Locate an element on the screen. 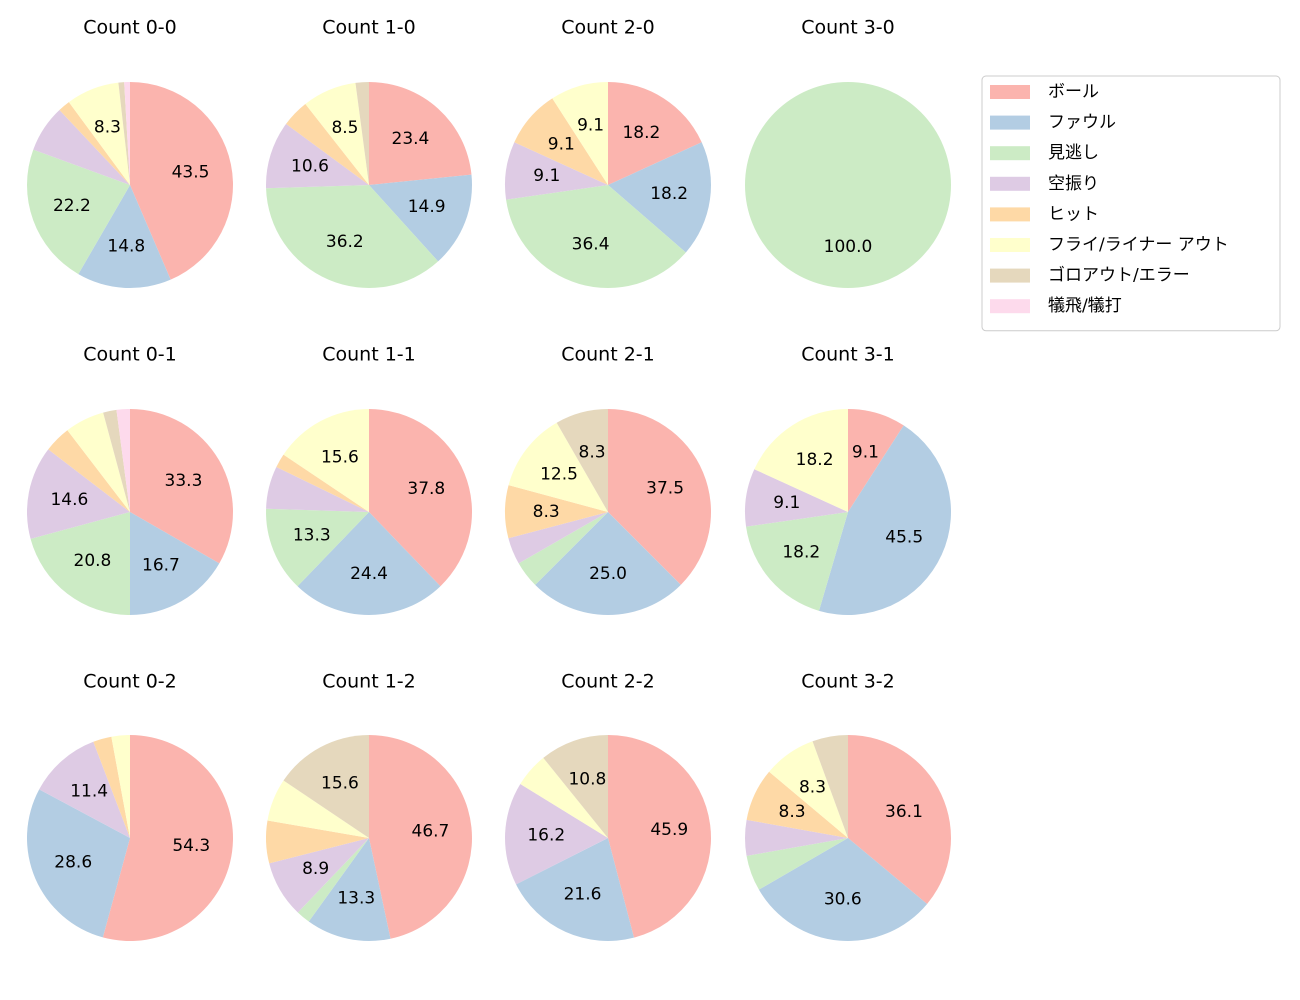 This screenshot has height=1000, width=1300. value-label: 14.6 is located at coordinates (69, 500).